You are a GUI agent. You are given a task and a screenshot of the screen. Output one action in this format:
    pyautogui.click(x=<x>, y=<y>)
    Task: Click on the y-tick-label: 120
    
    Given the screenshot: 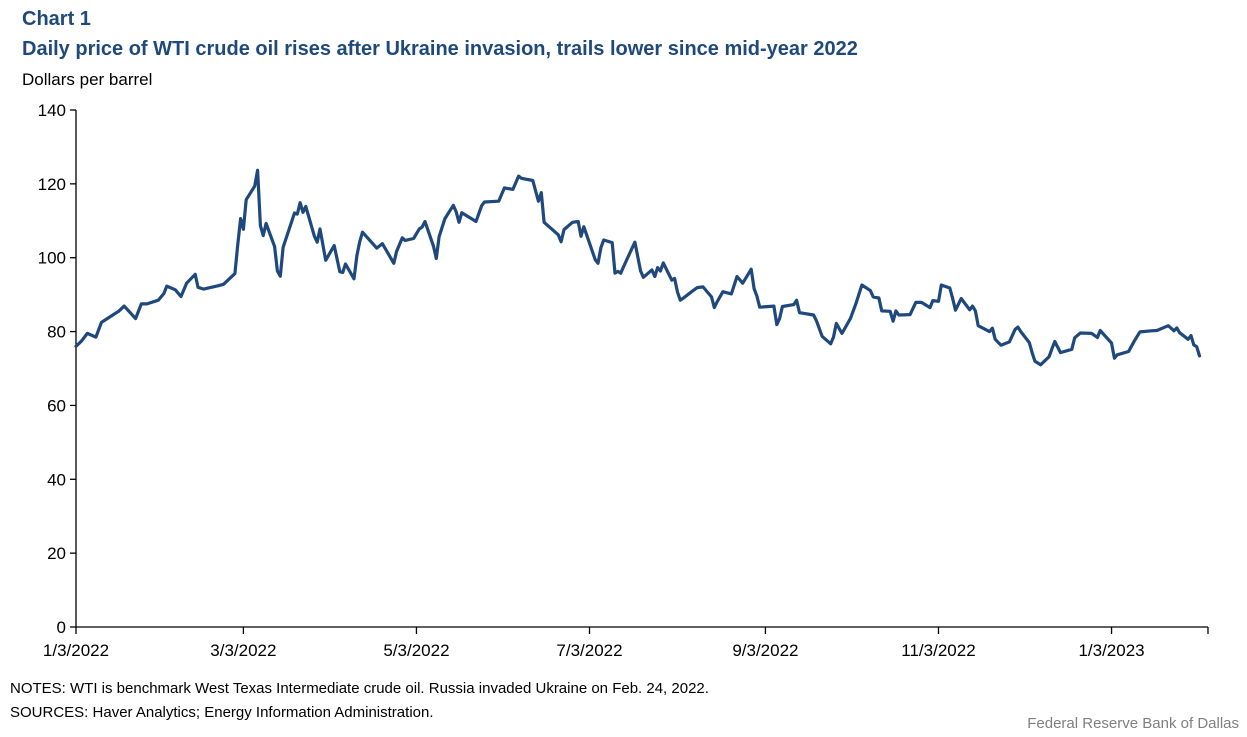 What is the action you would take?
    pyautogui.click(x=52, y=184)
    